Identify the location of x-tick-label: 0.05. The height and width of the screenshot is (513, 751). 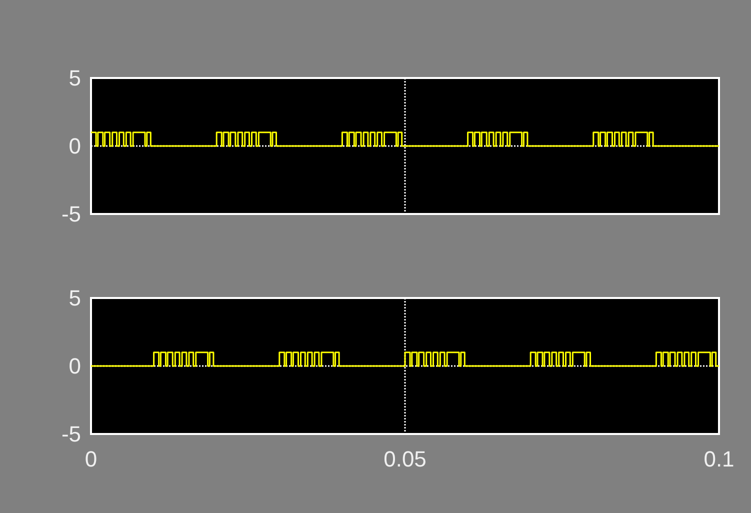
(405, 459).